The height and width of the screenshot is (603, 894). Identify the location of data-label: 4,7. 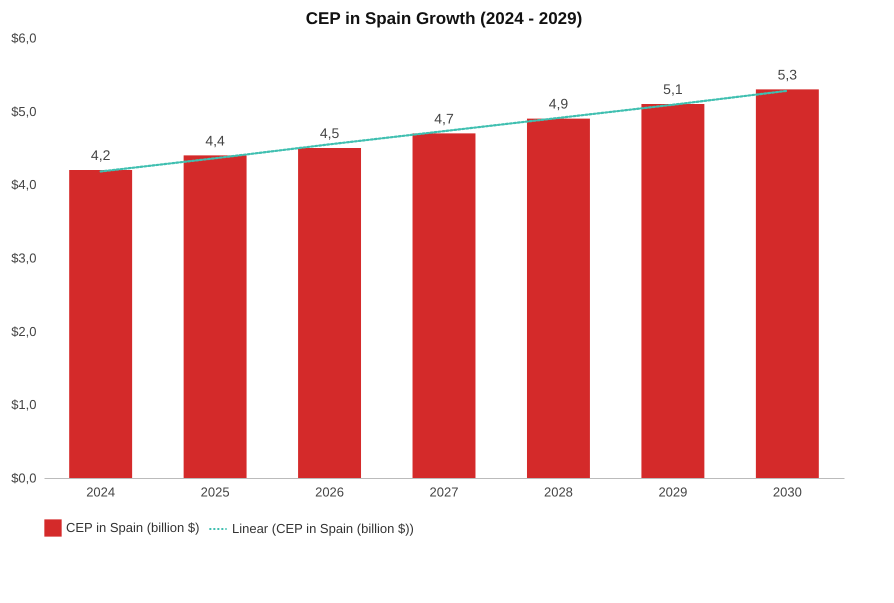
(444, 118).